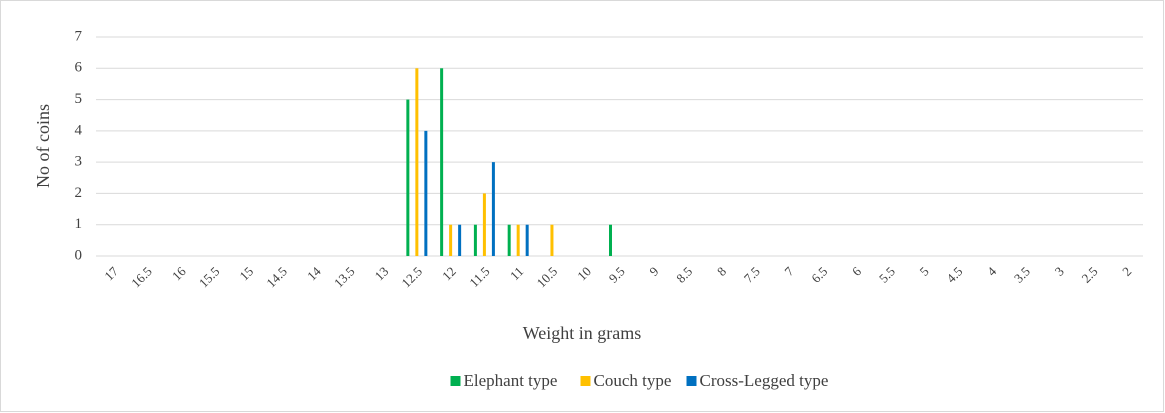 The width and height of the screenshot is (1165, 413). What do you see at coordinates (633, 380) in the screenshot?
I see `legend-label: Couch type` at bounding box center [633, 380].